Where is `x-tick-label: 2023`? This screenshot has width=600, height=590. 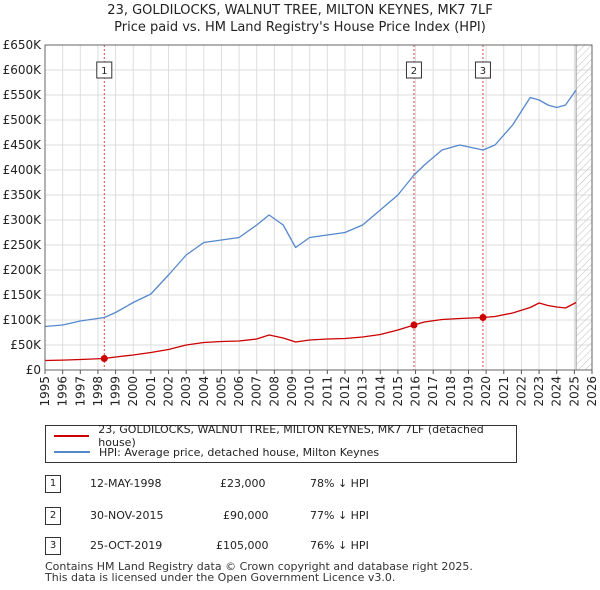
x-tick-label: 2023 is located at coordinates (539, 391).